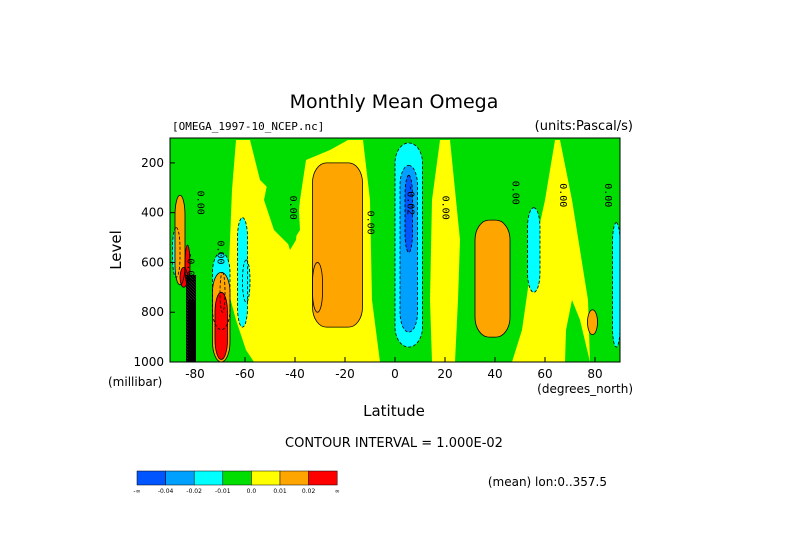 The width and height of the screenshot is (789, 558). Describe the element at coordinates (577, 331) in the screenshot. I see `green-north-strip` at that location.